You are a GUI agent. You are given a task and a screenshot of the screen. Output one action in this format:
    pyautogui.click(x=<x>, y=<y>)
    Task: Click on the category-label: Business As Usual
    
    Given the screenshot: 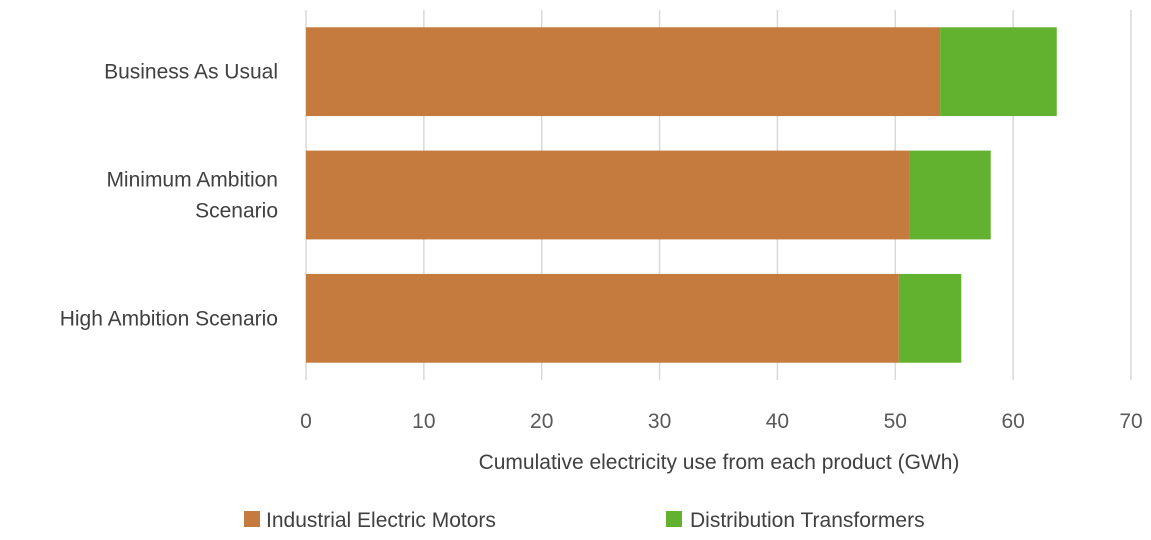 What is the action you would take?
    pyautogui.click(x=191, y=72)
    